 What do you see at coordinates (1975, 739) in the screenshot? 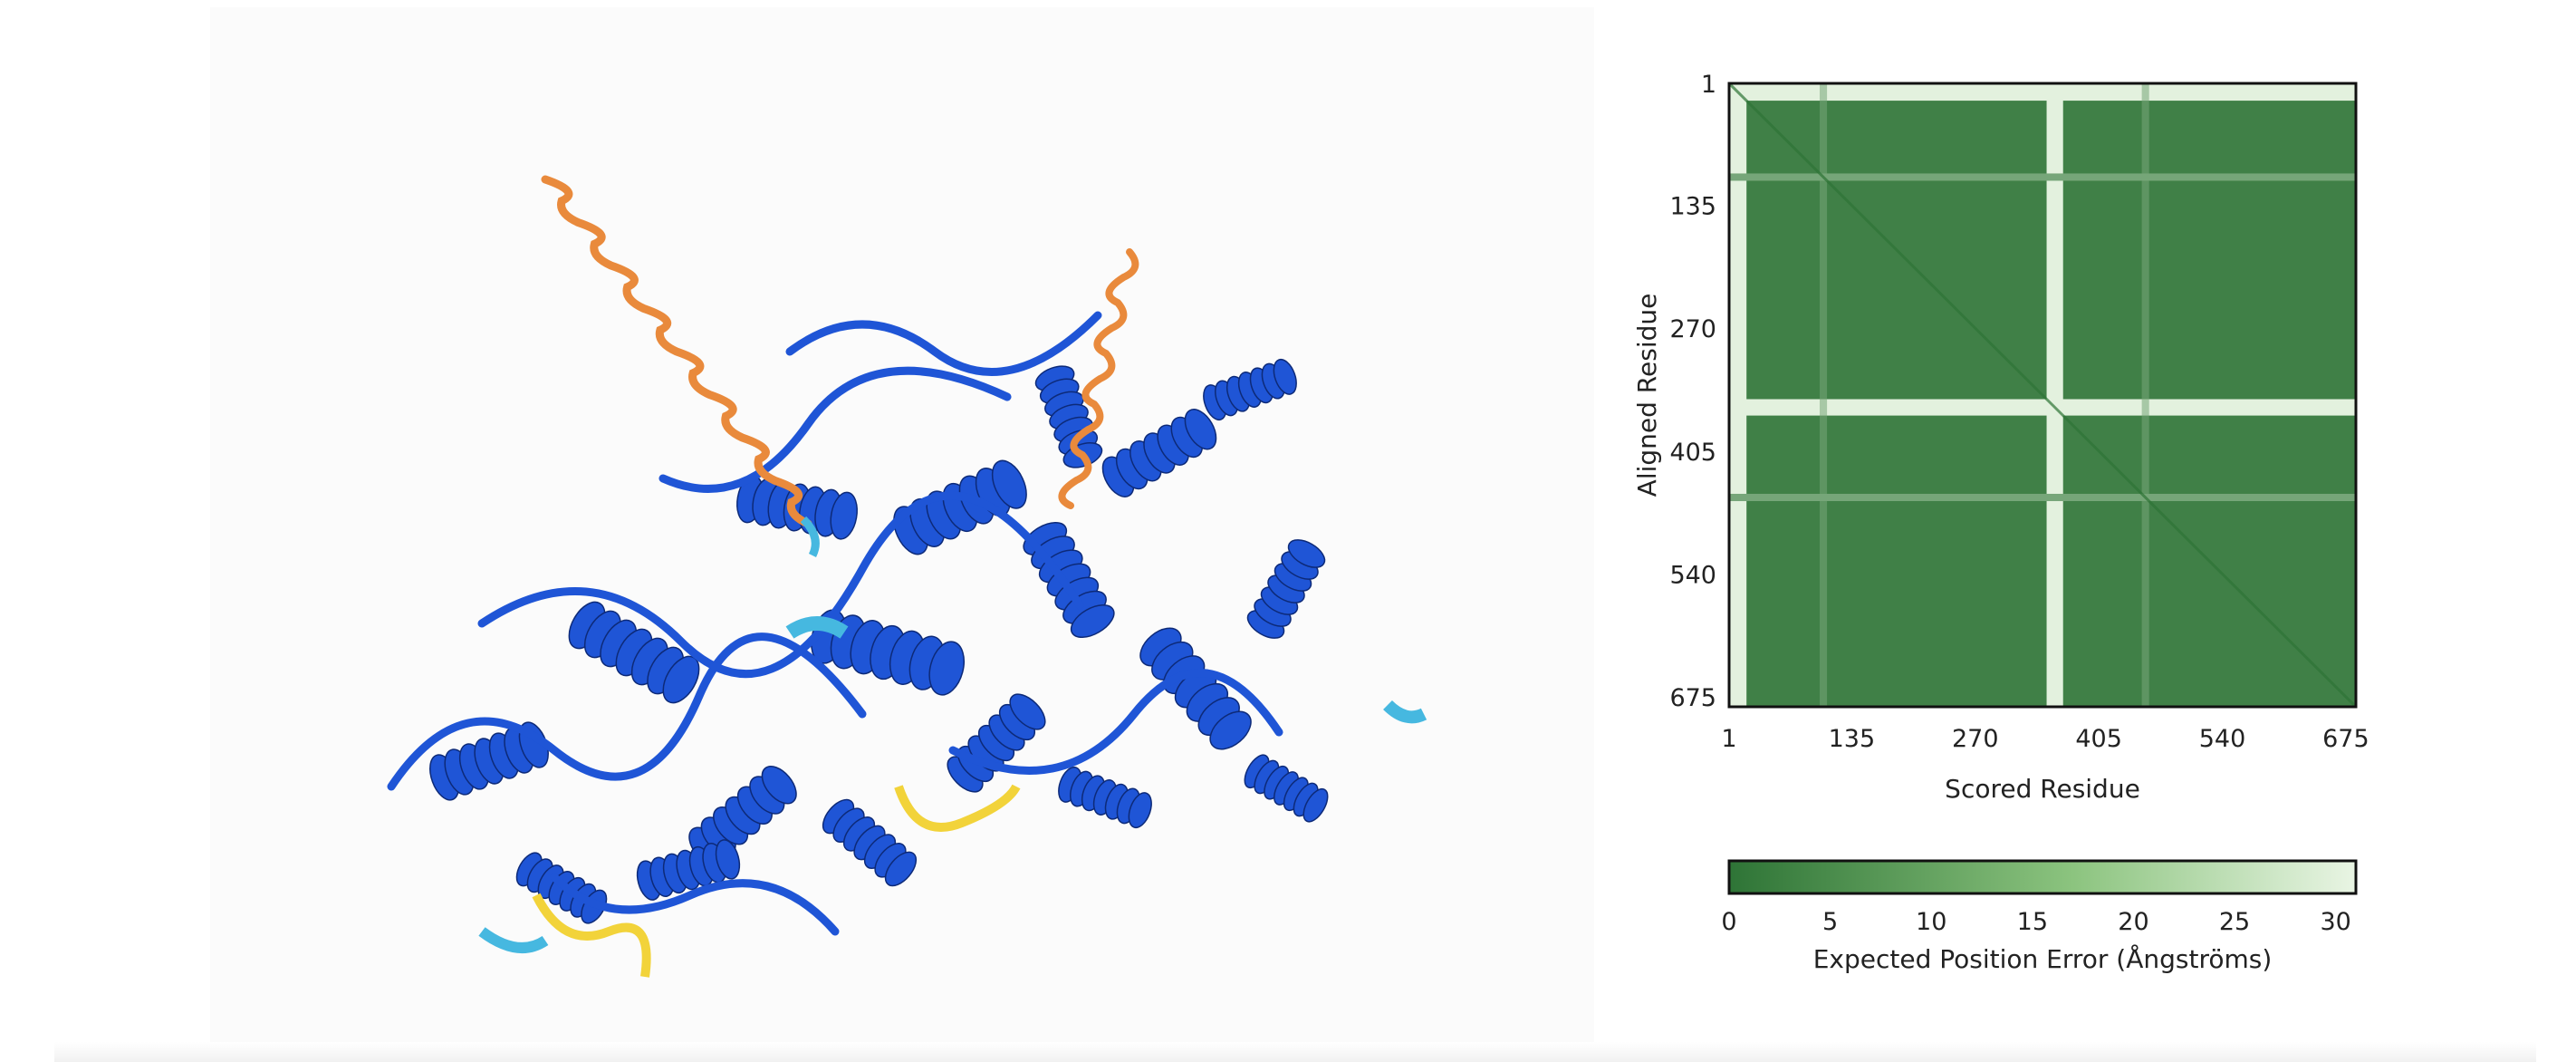
I see `x-tick-label: 270` at bounding box center [1975, 739].